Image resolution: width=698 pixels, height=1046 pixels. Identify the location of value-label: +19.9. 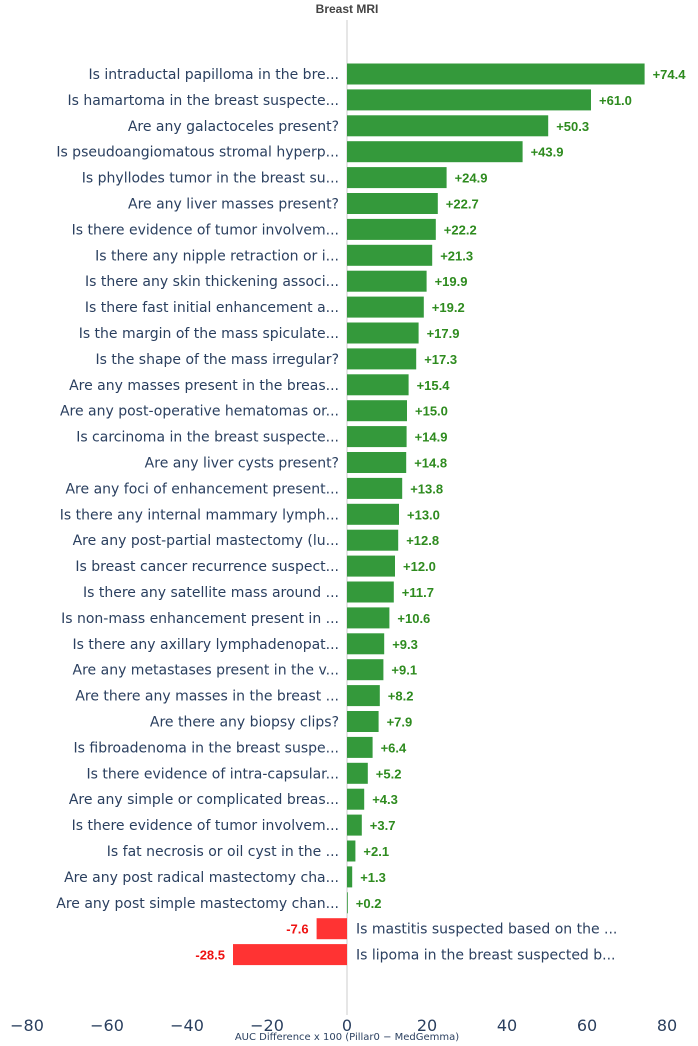
(451, 281).